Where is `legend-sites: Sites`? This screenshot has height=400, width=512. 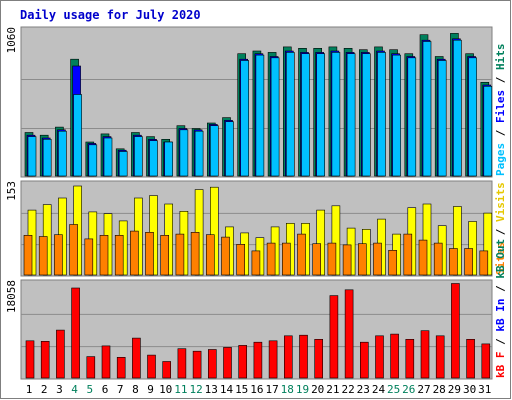
legend-sites: Sites is located at coordinates (500, 258).